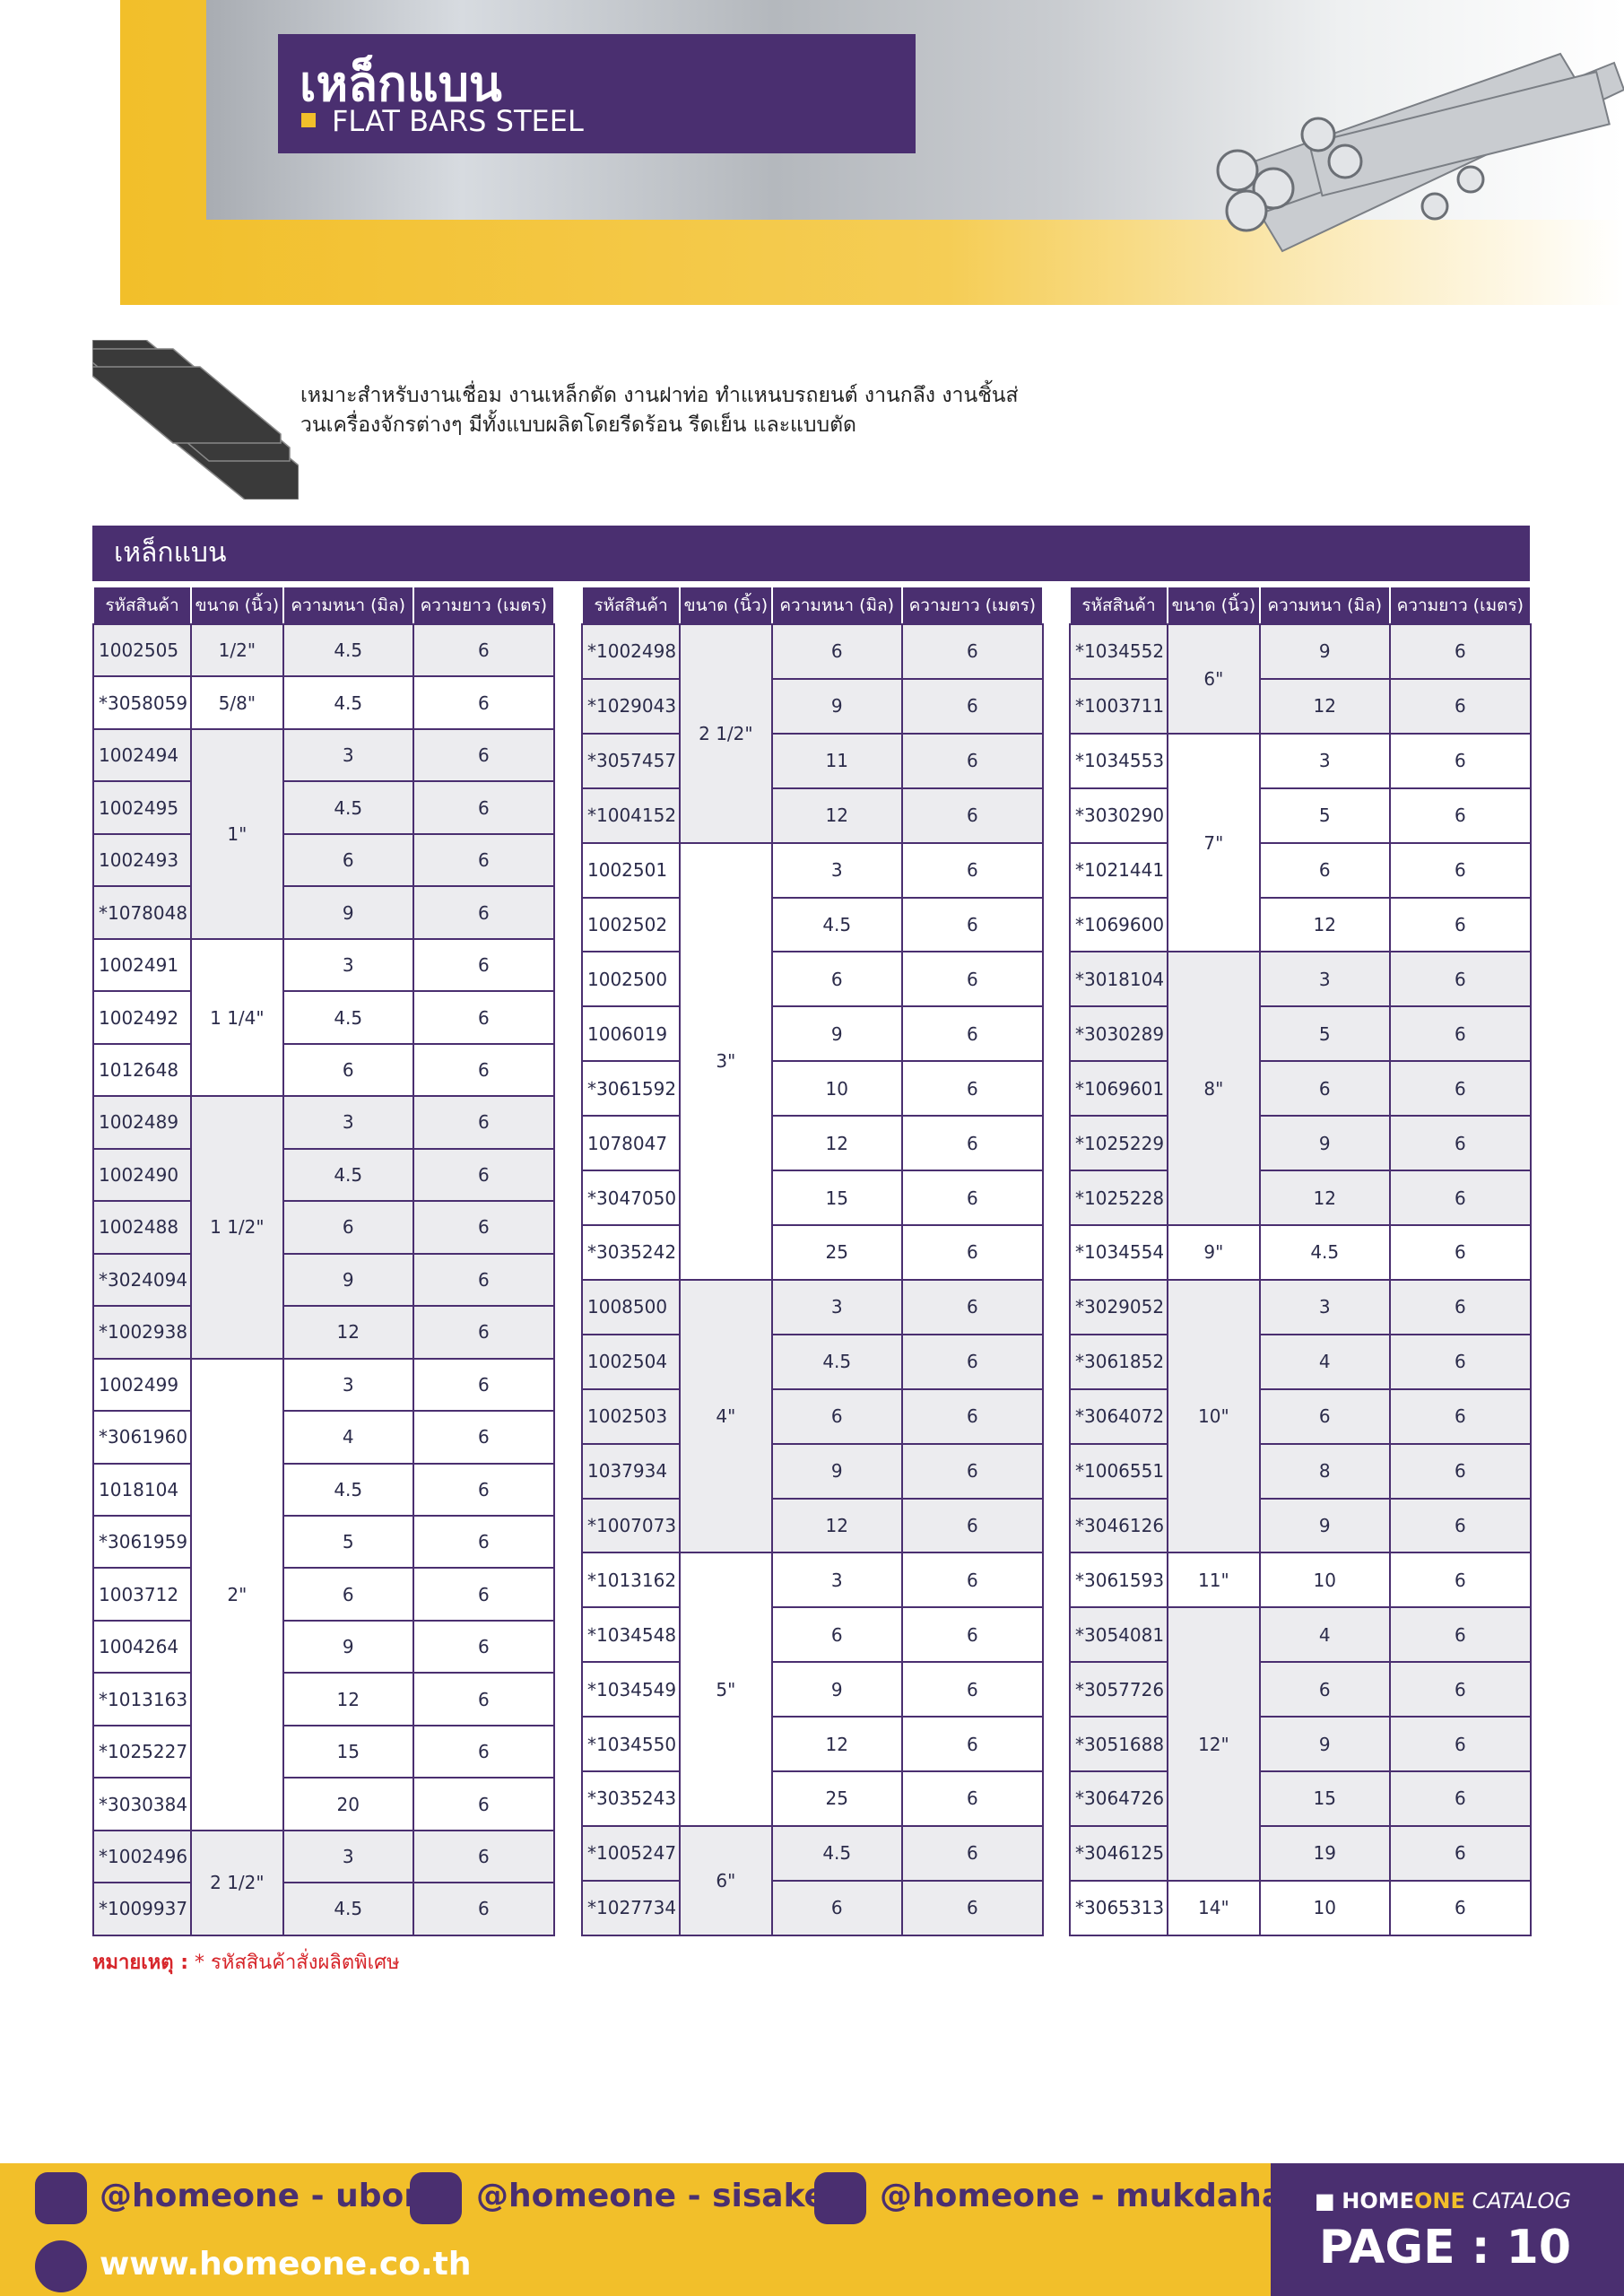 The height and width of the screenshot is (2296, 1624). I want to click on table-row: *1002498 2 1/2" 6 6, so click(813, 733).